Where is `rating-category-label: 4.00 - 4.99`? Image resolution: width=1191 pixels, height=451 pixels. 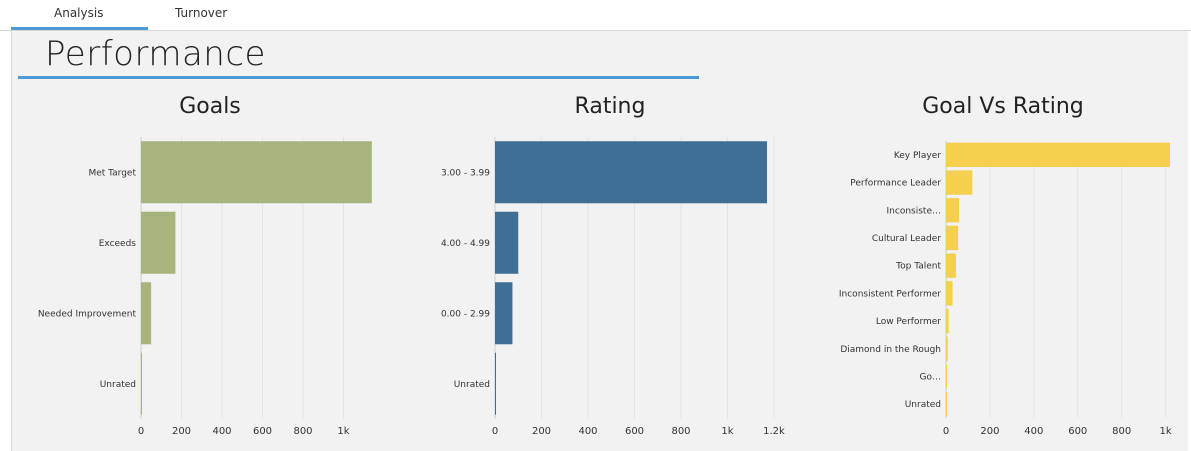
rating-category-label: 4.00 - 4.99 is located at coordinates (465, 244).